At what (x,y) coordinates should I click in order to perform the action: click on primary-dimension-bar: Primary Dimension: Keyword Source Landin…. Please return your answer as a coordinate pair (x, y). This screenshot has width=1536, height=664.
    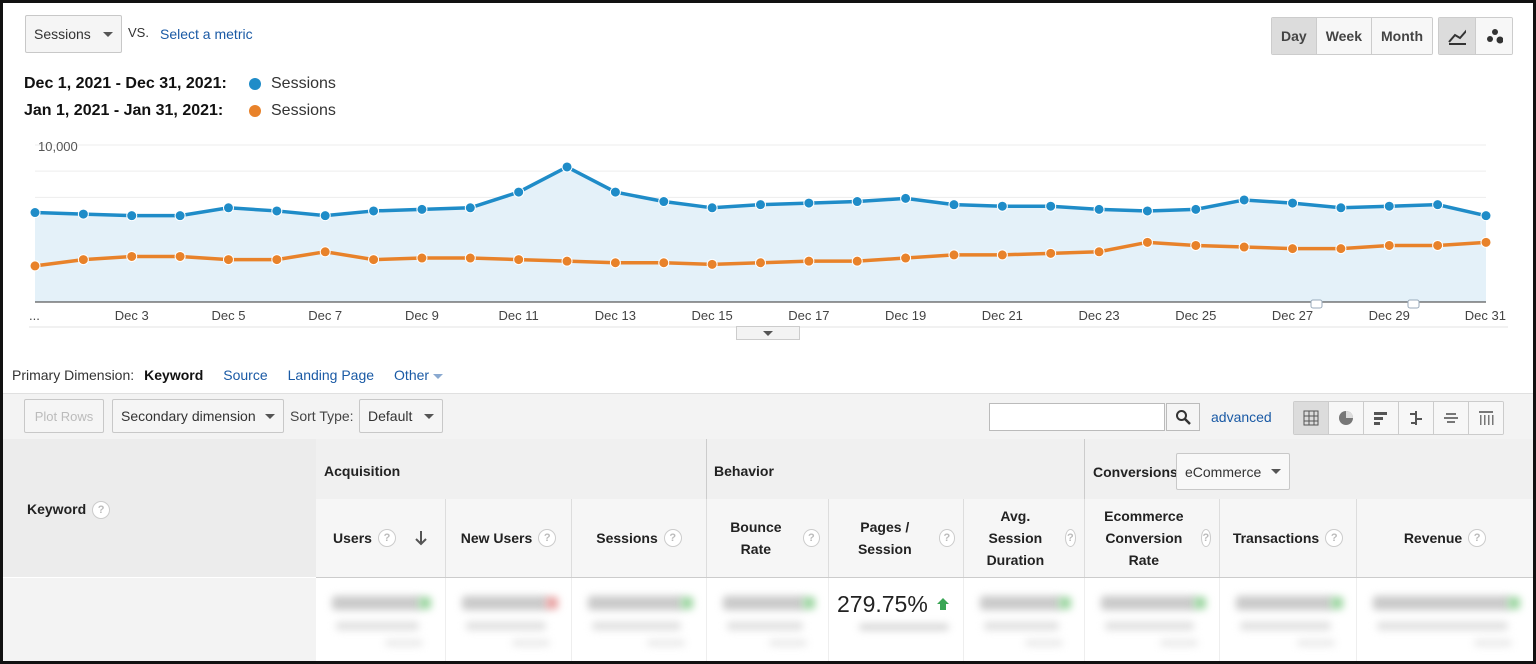
    Looking at the image, I should click on (228, 375).